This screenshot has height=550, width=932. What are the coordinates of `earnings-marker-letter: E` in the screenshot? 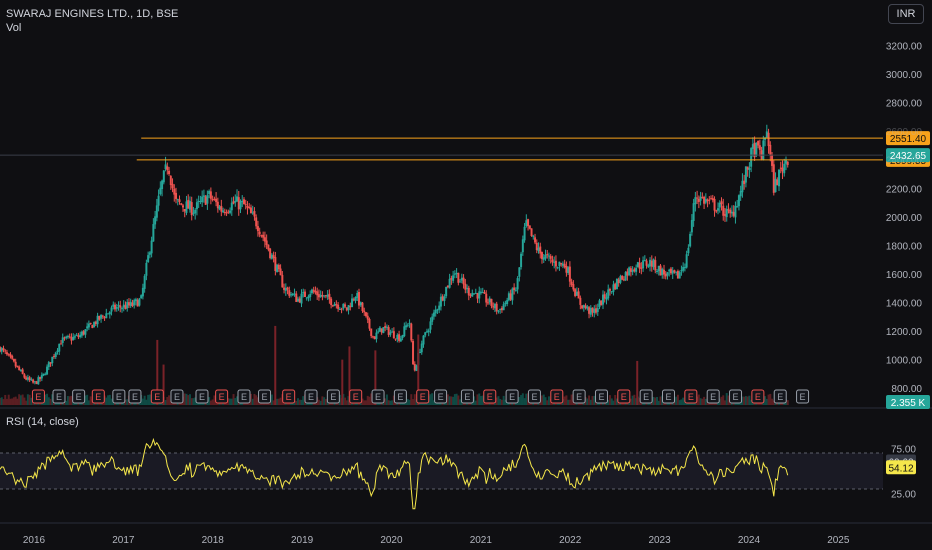 It's located at (758, 397).